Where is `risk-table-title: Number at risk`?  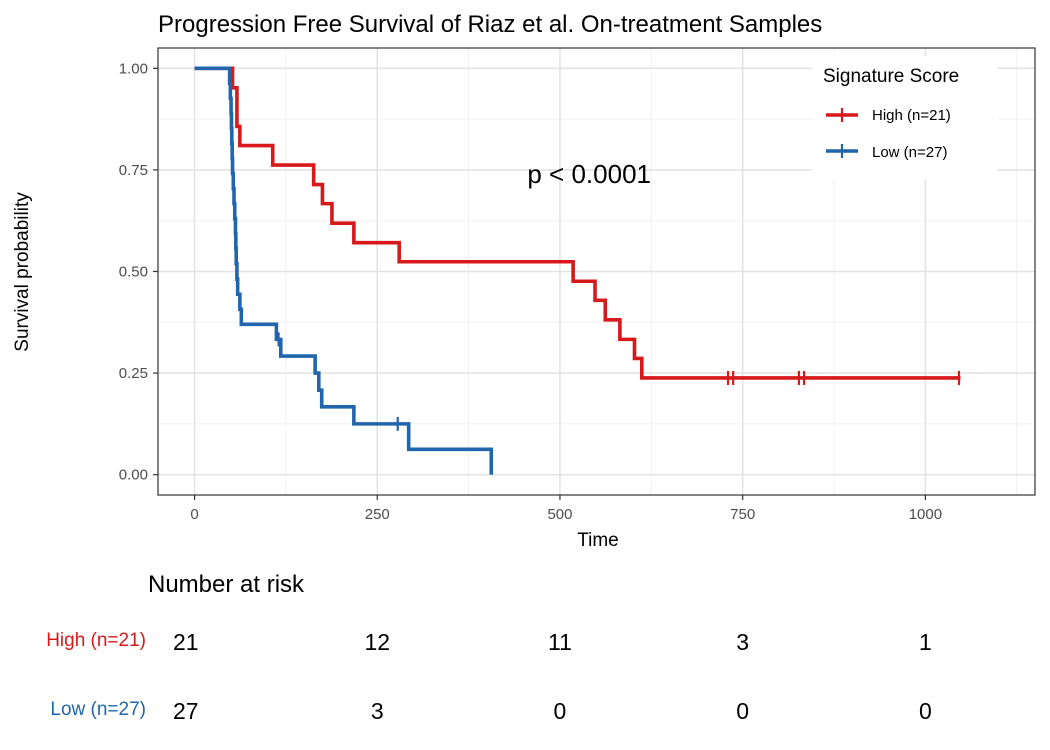
risk-table-title: Number at risk is located at coordinates (226, 584).